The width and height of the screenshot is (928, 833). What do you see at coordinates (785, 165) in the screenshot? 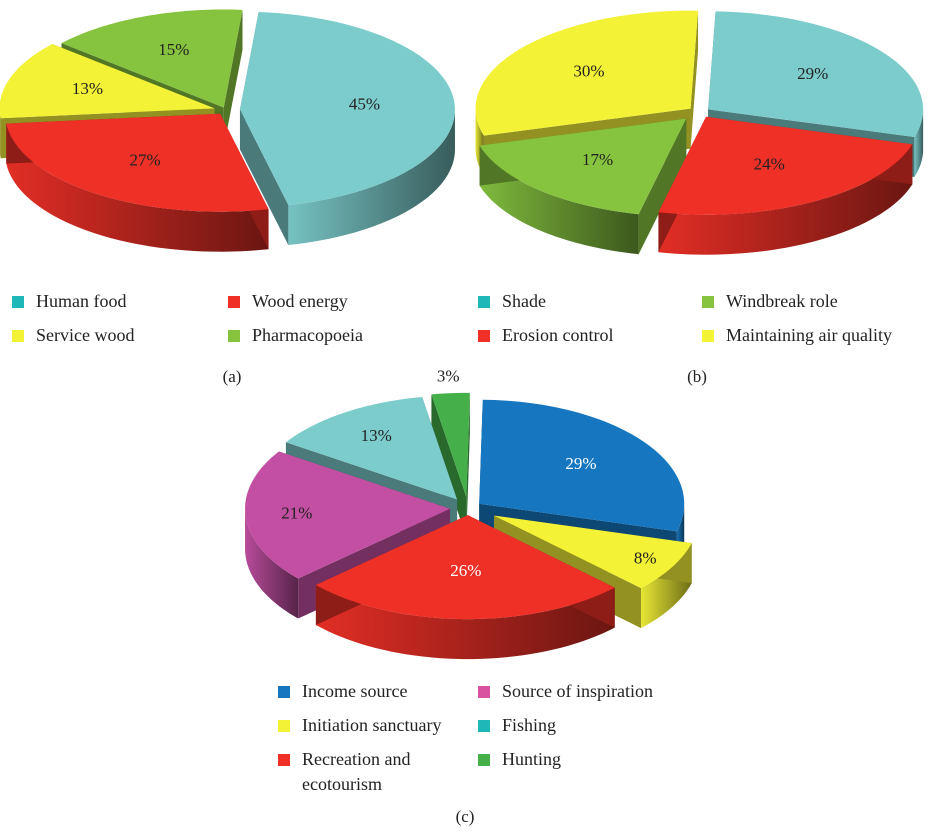
I see `pie-slice-erosion-control` at bounding box center [785, 165].